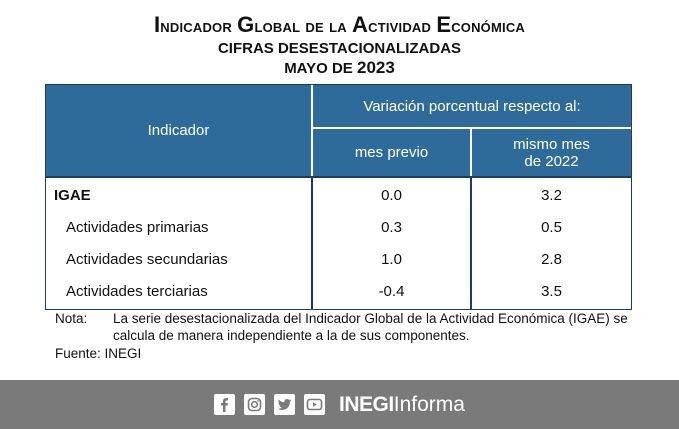 The height and width of the screenshot is (429, 679). I want to click on source-note: Fuente: INEGI, so click(98, 353).